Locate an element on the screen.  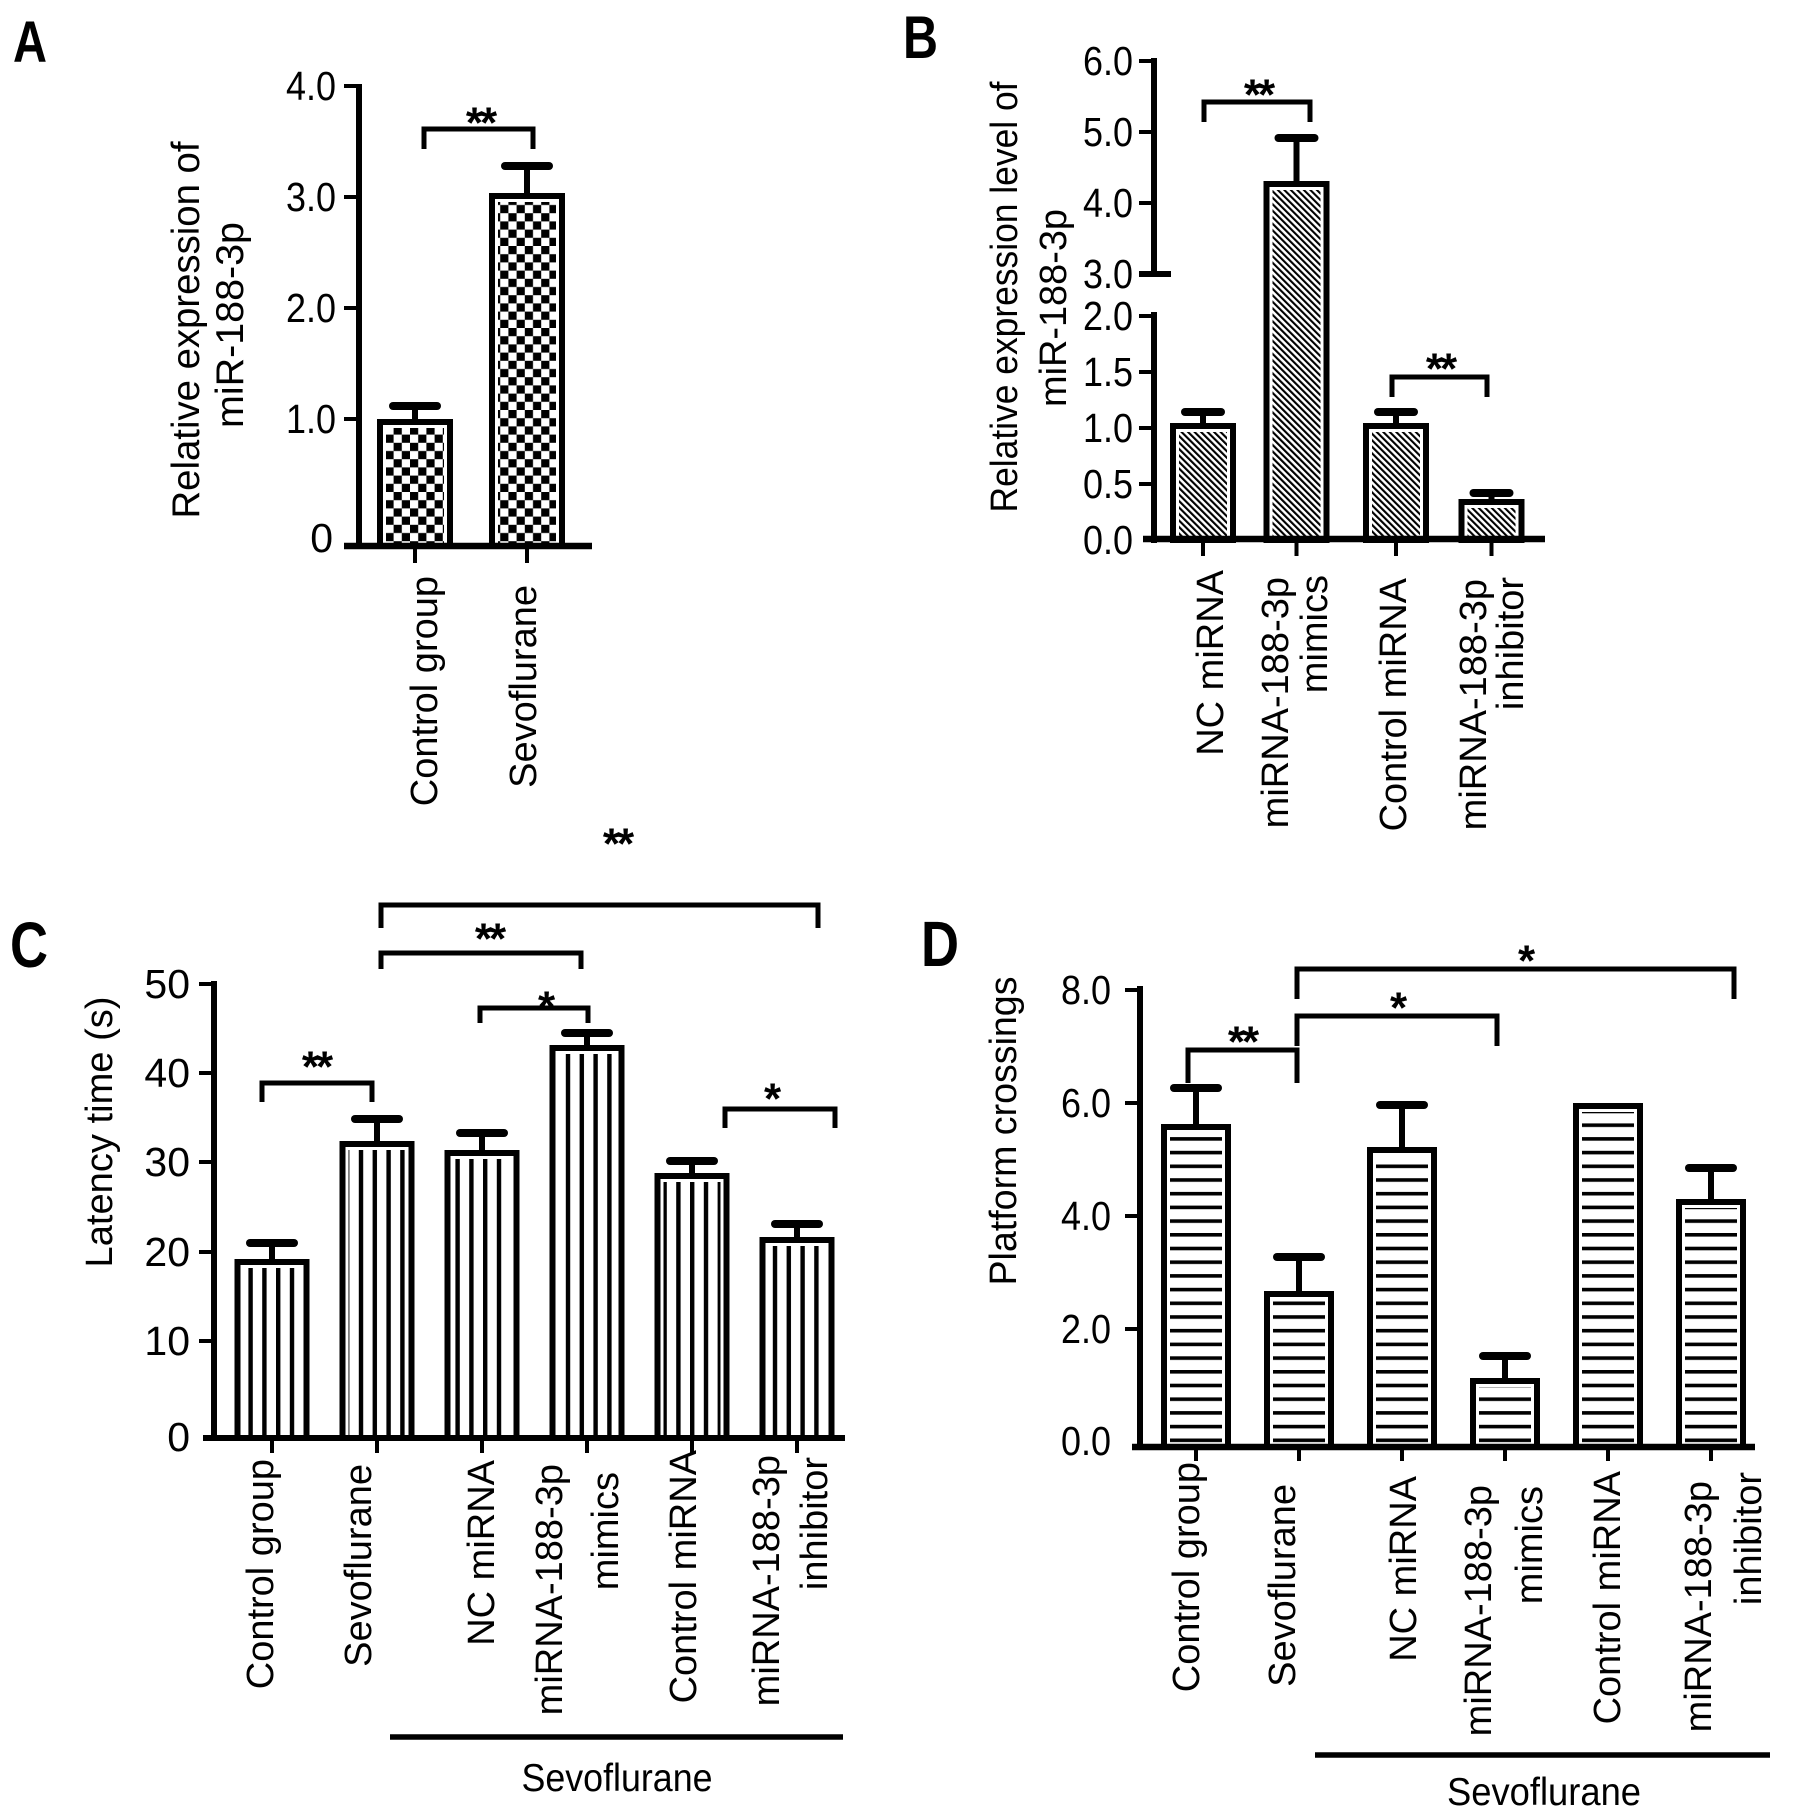
svg-text: Platform crossings is located at coordinates (1004, 1131).